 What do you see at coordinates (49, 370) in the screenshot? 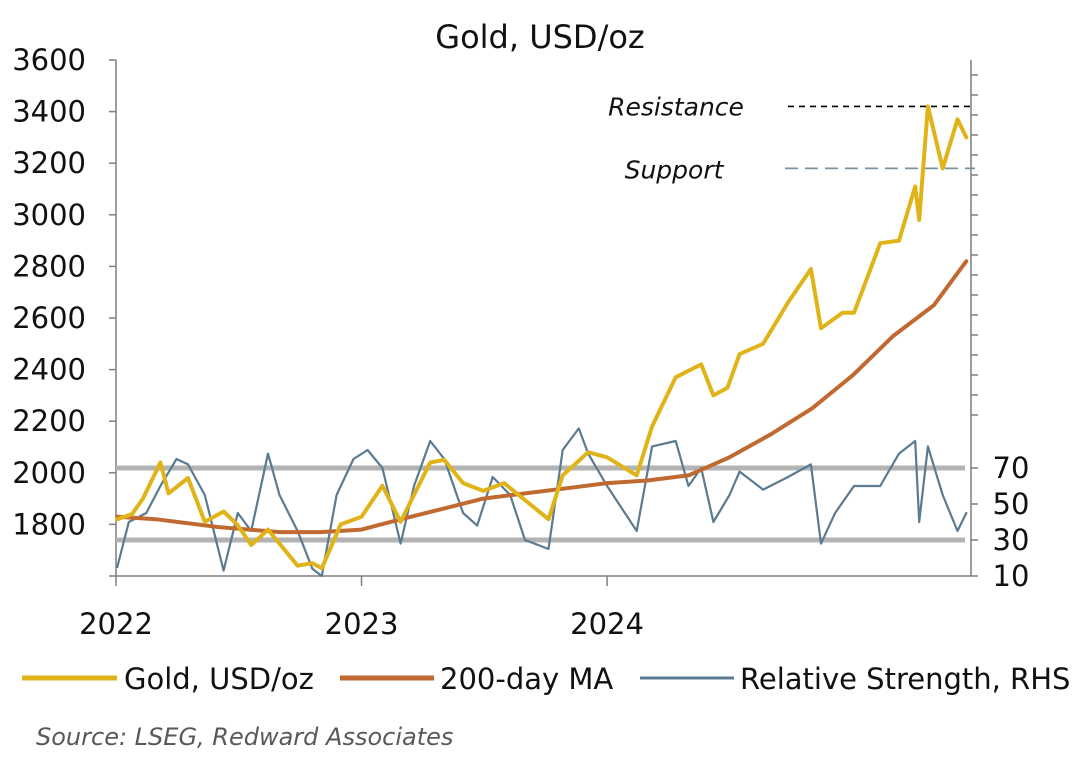
I see `left-tick-label: 2400` at bounding box center [49, 370].